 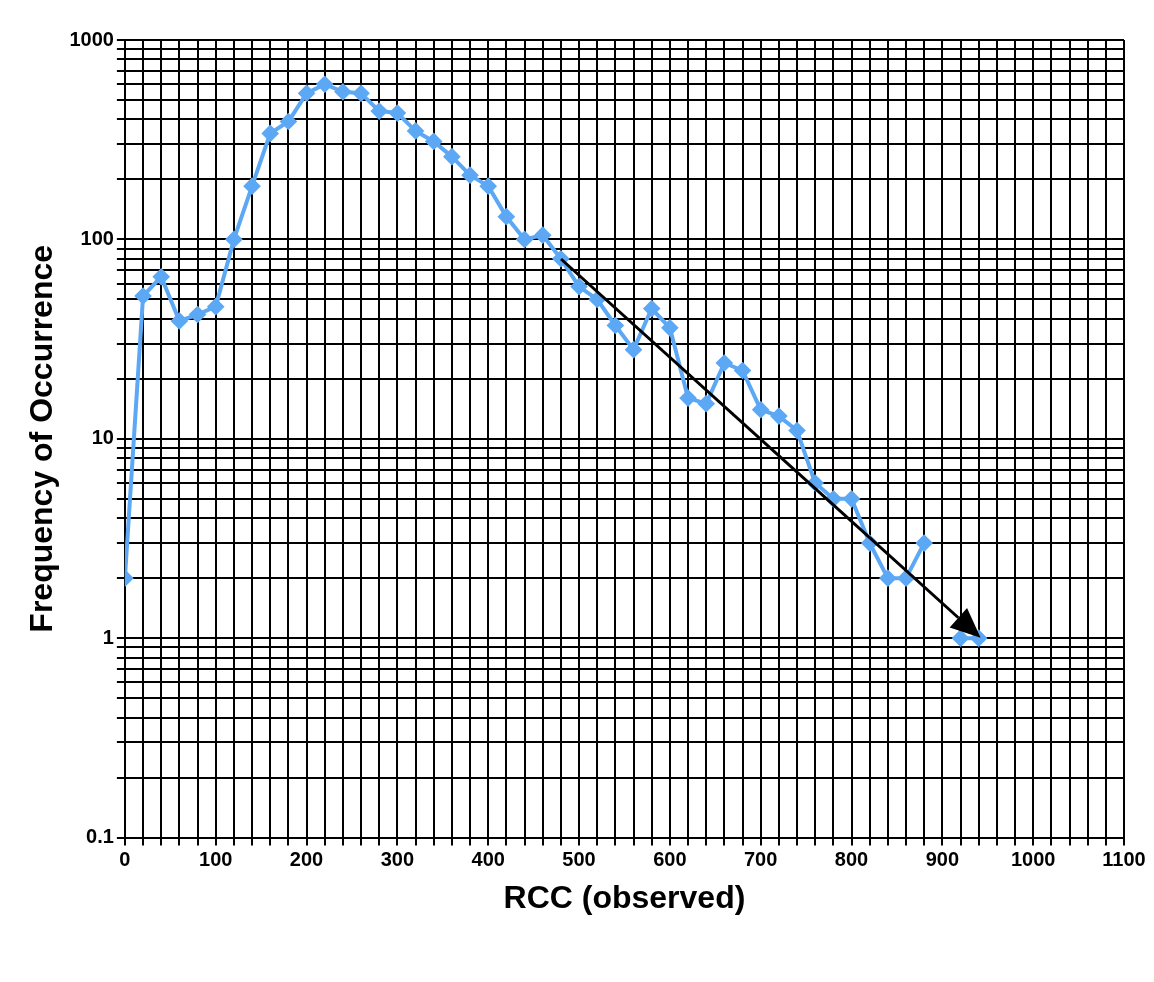 What do you see at coordinates (306, 859) in the screenshot?
I see `x-tick-label: 200` at bounding box center [306, 859].